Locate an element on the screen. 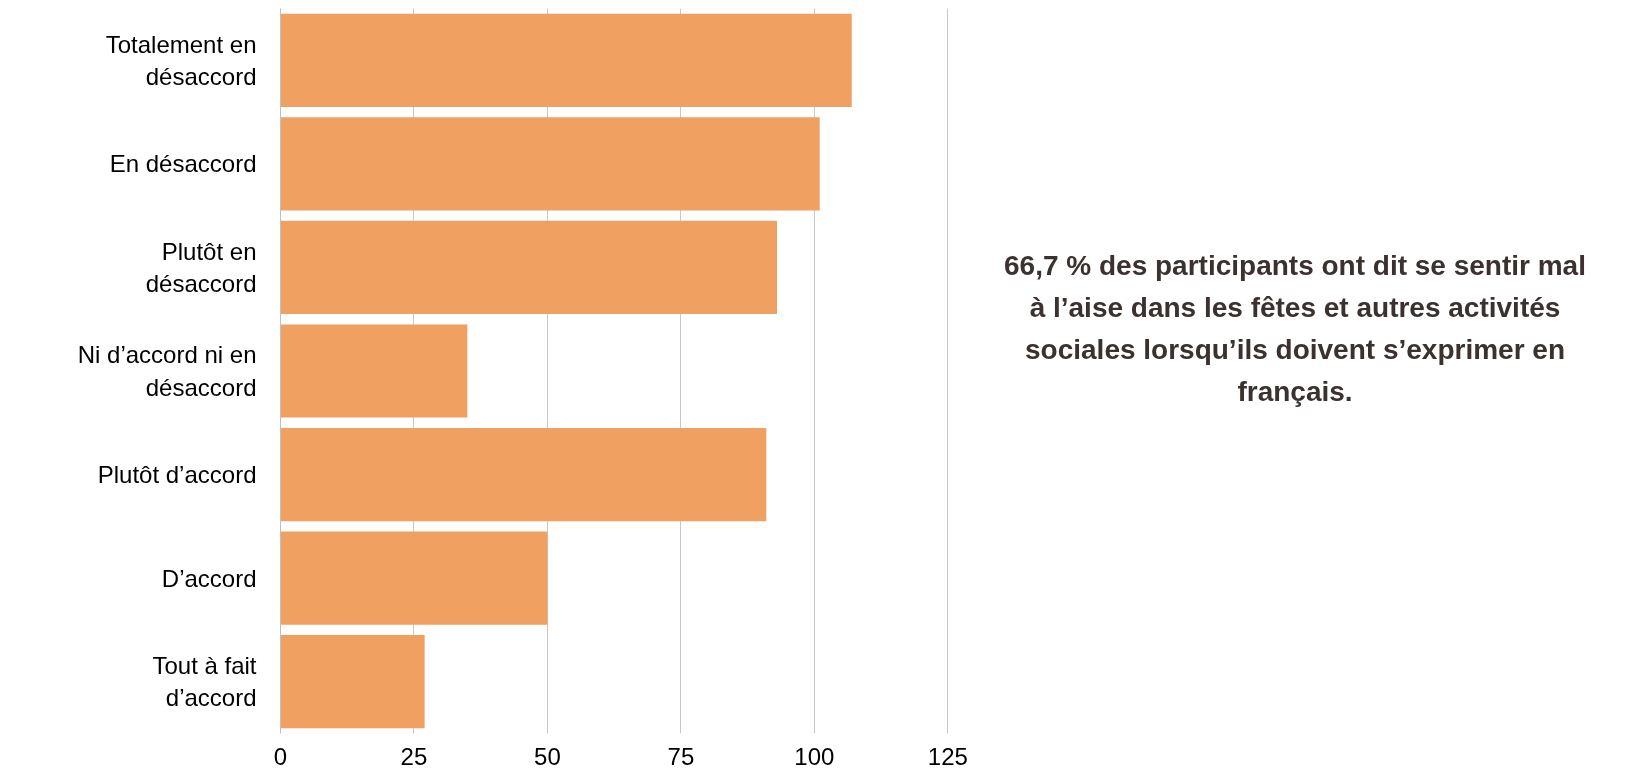 This screenshot has width=1649, height=778. x-tick-label: 0 is located at coordinates (280, 756).